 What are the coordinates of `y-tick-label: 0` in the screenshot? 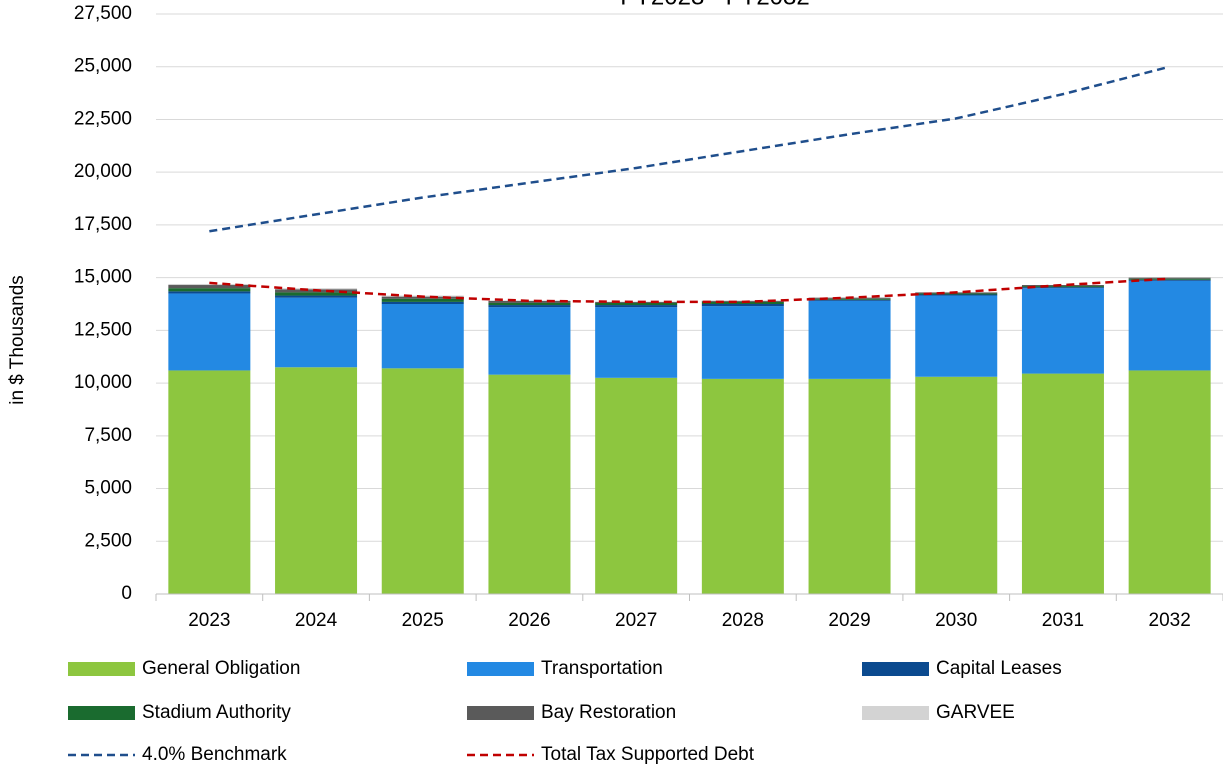 It's located at (126, 593).